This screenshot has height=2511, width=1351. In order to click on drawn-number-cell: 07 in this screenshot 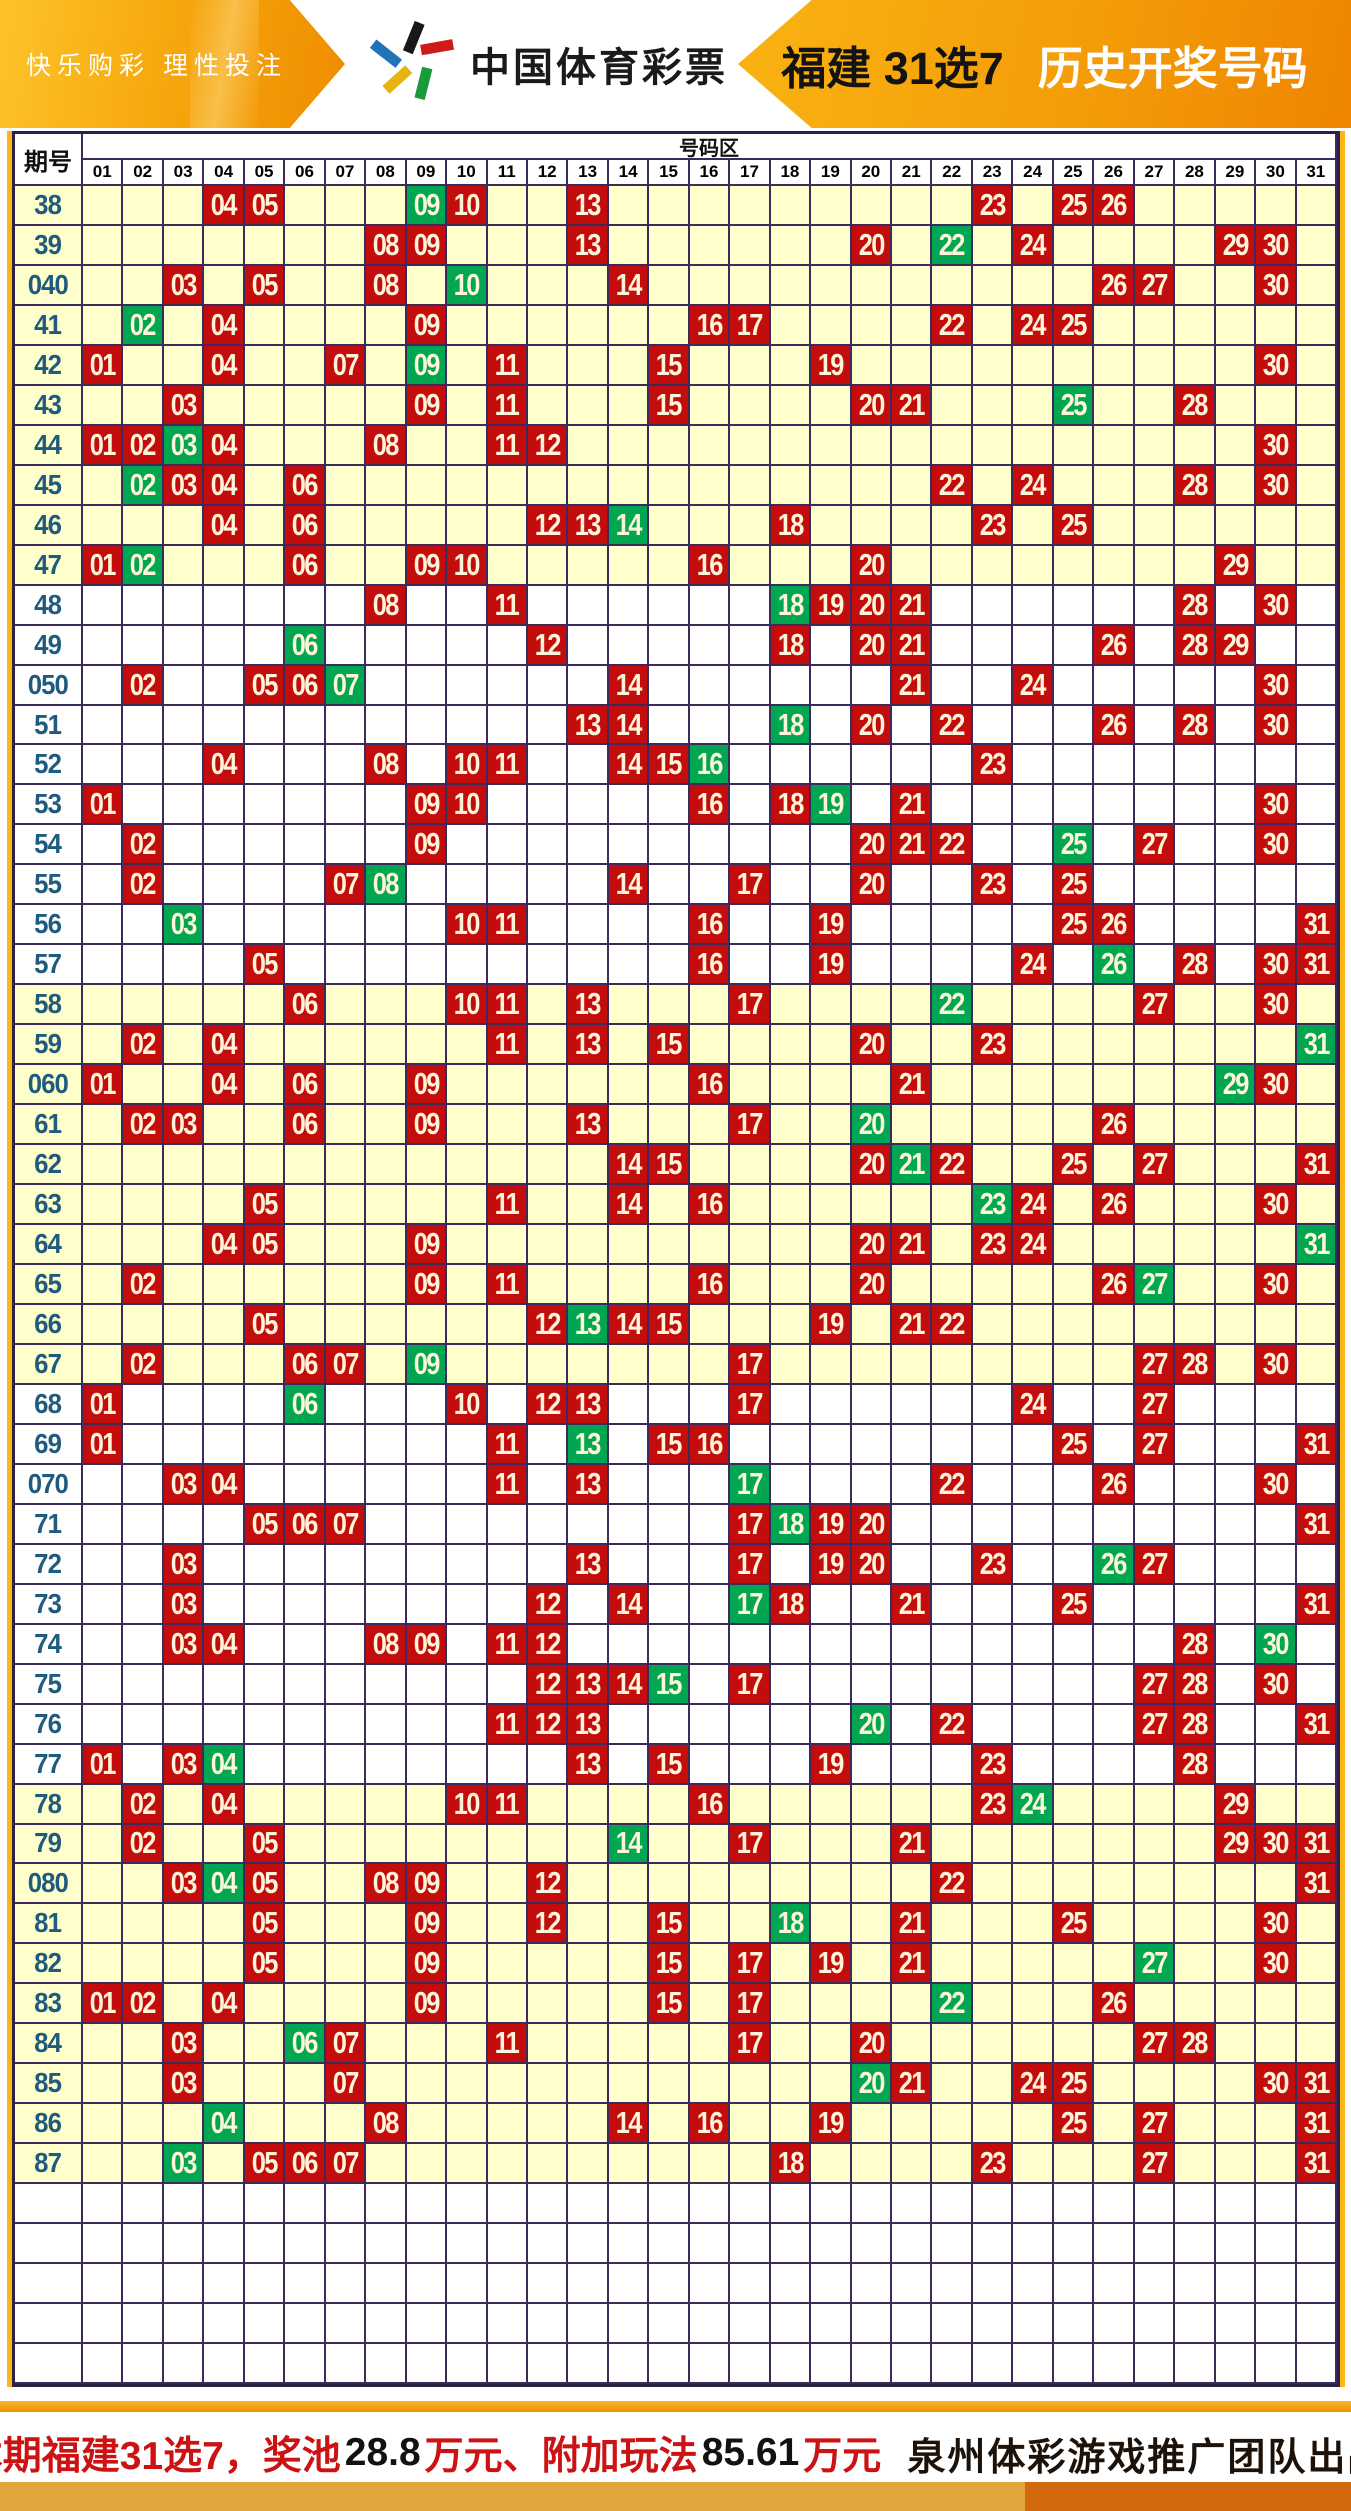, I will do `click(346, 365)`.